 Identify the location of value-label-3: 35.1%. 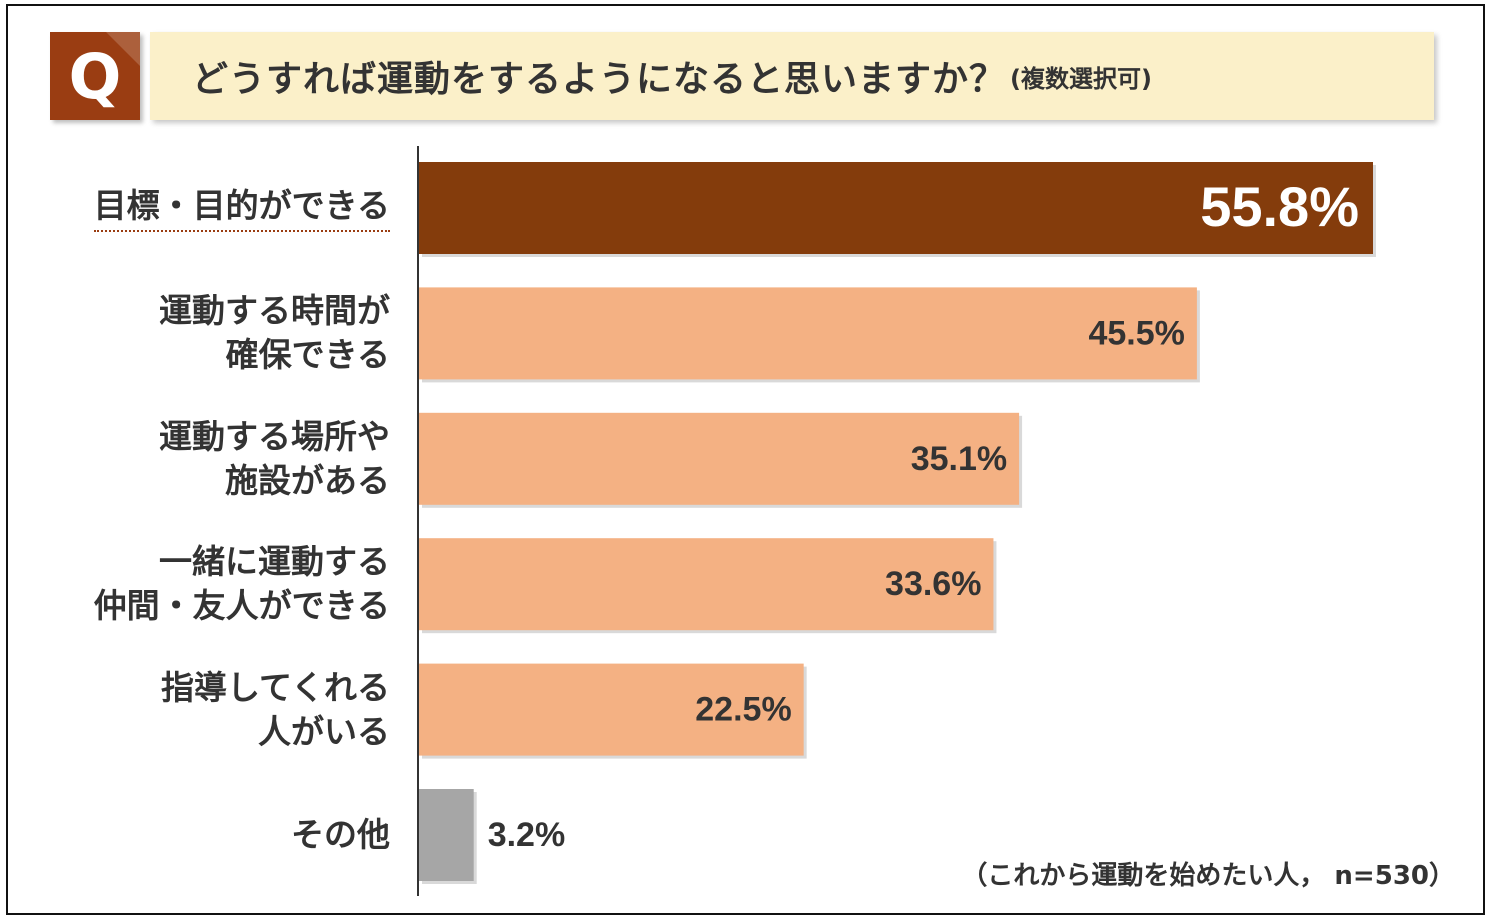
(959, 459).